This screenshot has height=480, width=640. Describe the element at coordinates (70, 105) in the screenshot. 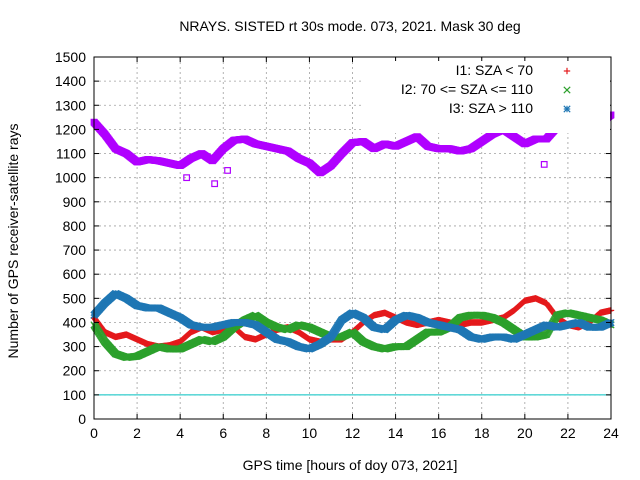

I see `y-tick-label: 1300` at that location.